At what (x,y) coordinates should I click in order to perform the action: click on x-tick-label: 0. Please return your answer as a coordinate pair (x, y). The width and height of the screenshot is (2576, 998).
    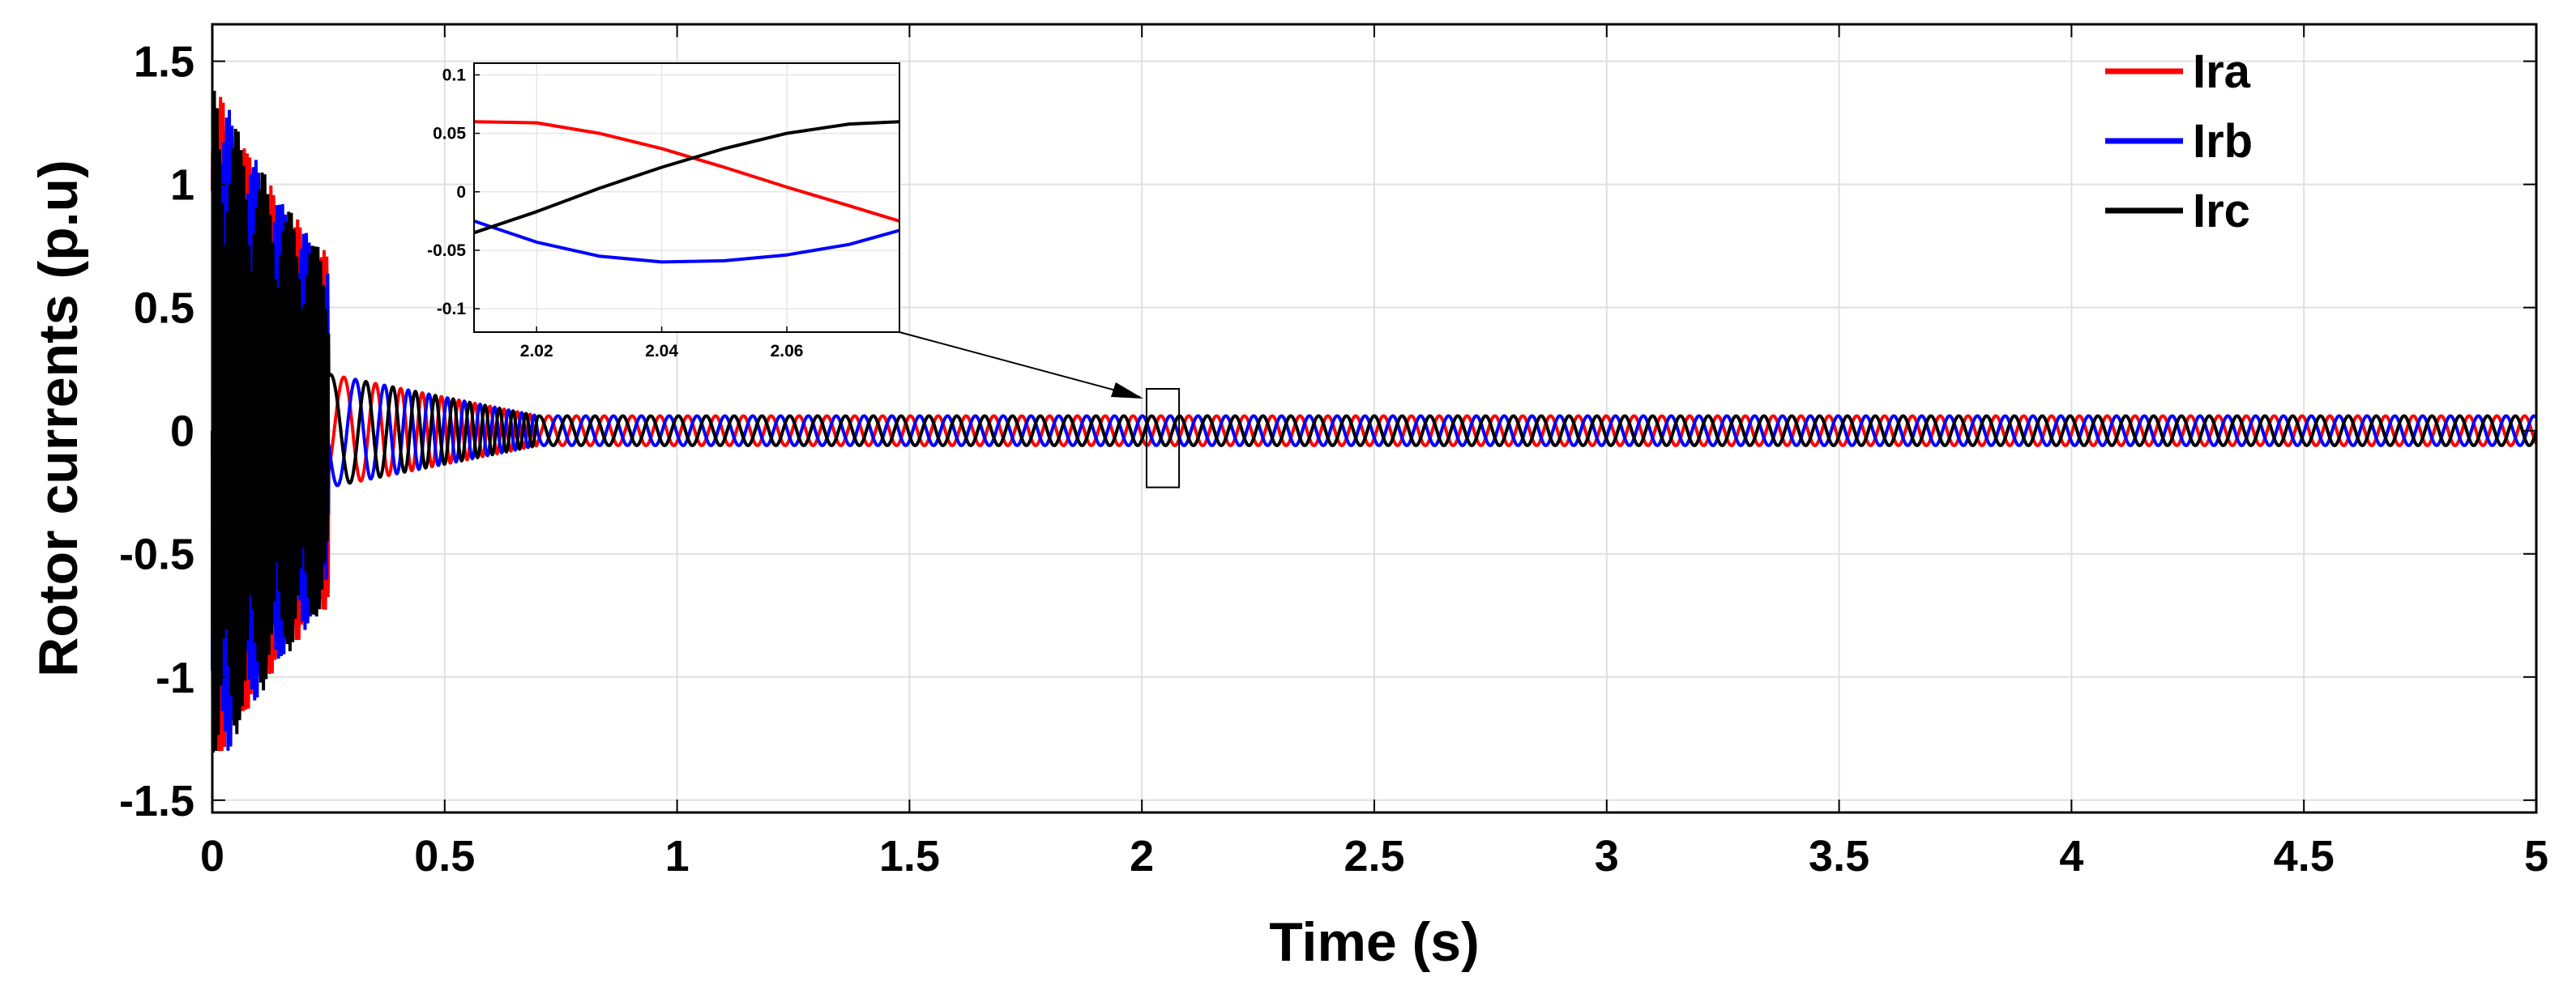
    Looking at the image, I should click on (212, 856).